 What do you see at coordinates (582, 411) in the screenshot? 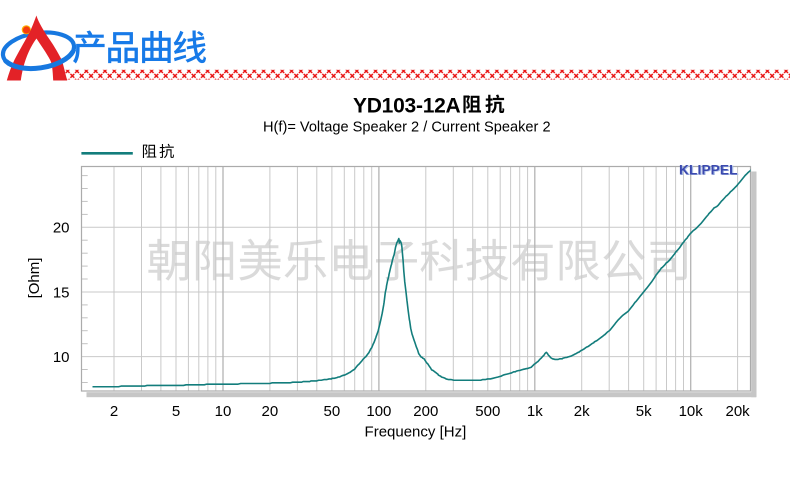
I see `svg-text: 2k` at bounding box center [582, 411].